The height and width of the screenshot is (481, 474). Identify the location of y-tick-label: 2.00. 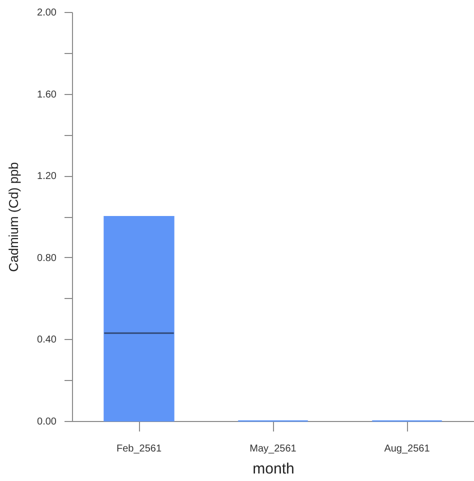
(47, 13).